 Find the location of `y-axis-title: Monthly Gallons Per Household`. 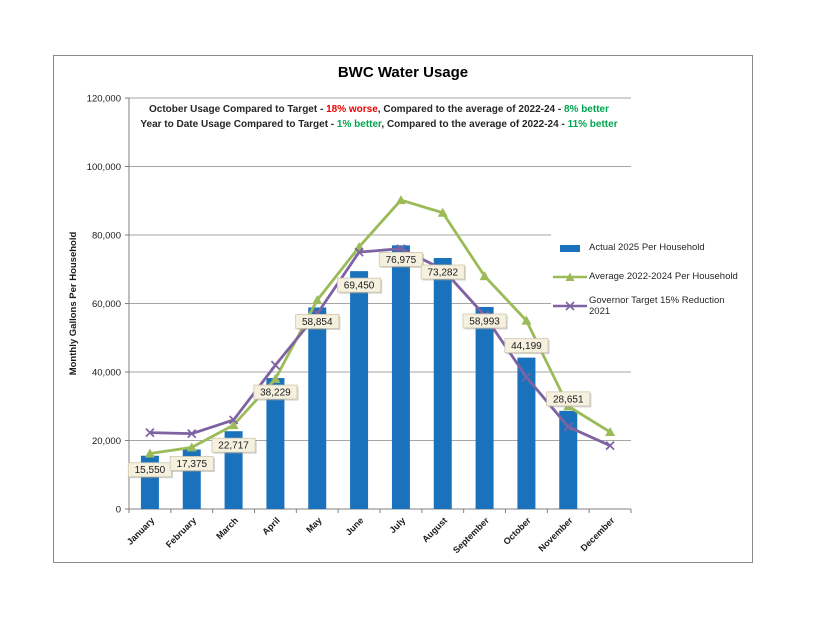

y-axis-title: Monthly Gallons Per Household is located at coordinates (73, 304).